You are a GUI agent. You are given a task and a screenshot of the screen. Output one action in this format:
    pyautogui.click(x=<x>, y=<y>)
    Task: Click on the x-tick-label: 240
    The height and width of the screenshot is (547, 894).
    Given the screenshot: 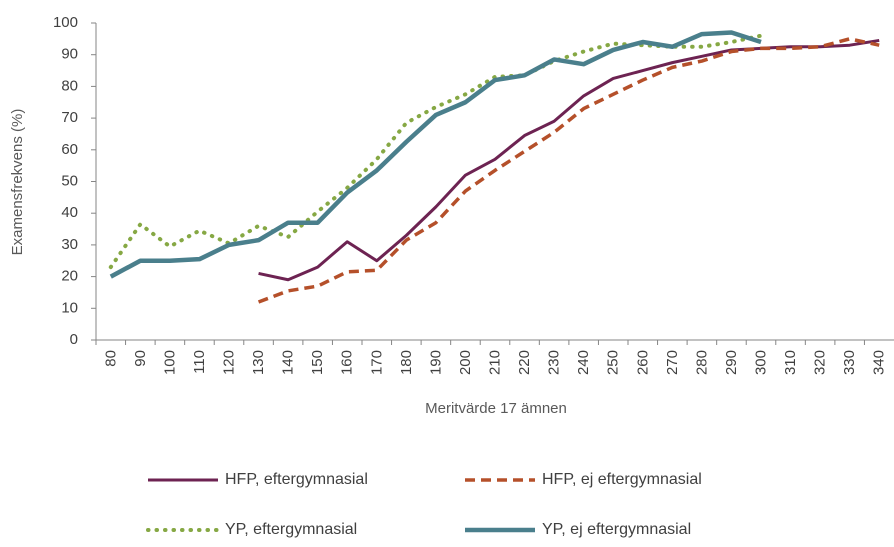 What is the action you would take?
    pyautogui.click(x=583, y=362)
    